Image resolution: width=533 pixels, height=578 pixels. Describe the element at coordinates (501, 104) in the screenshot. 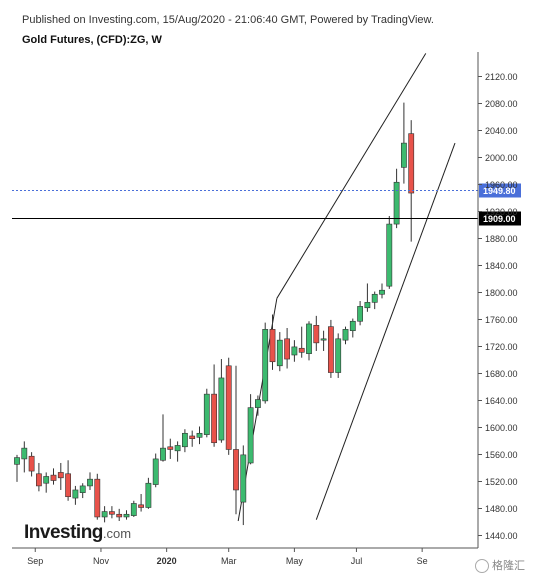

I see `y-tick-label: 2080.00` at that location.